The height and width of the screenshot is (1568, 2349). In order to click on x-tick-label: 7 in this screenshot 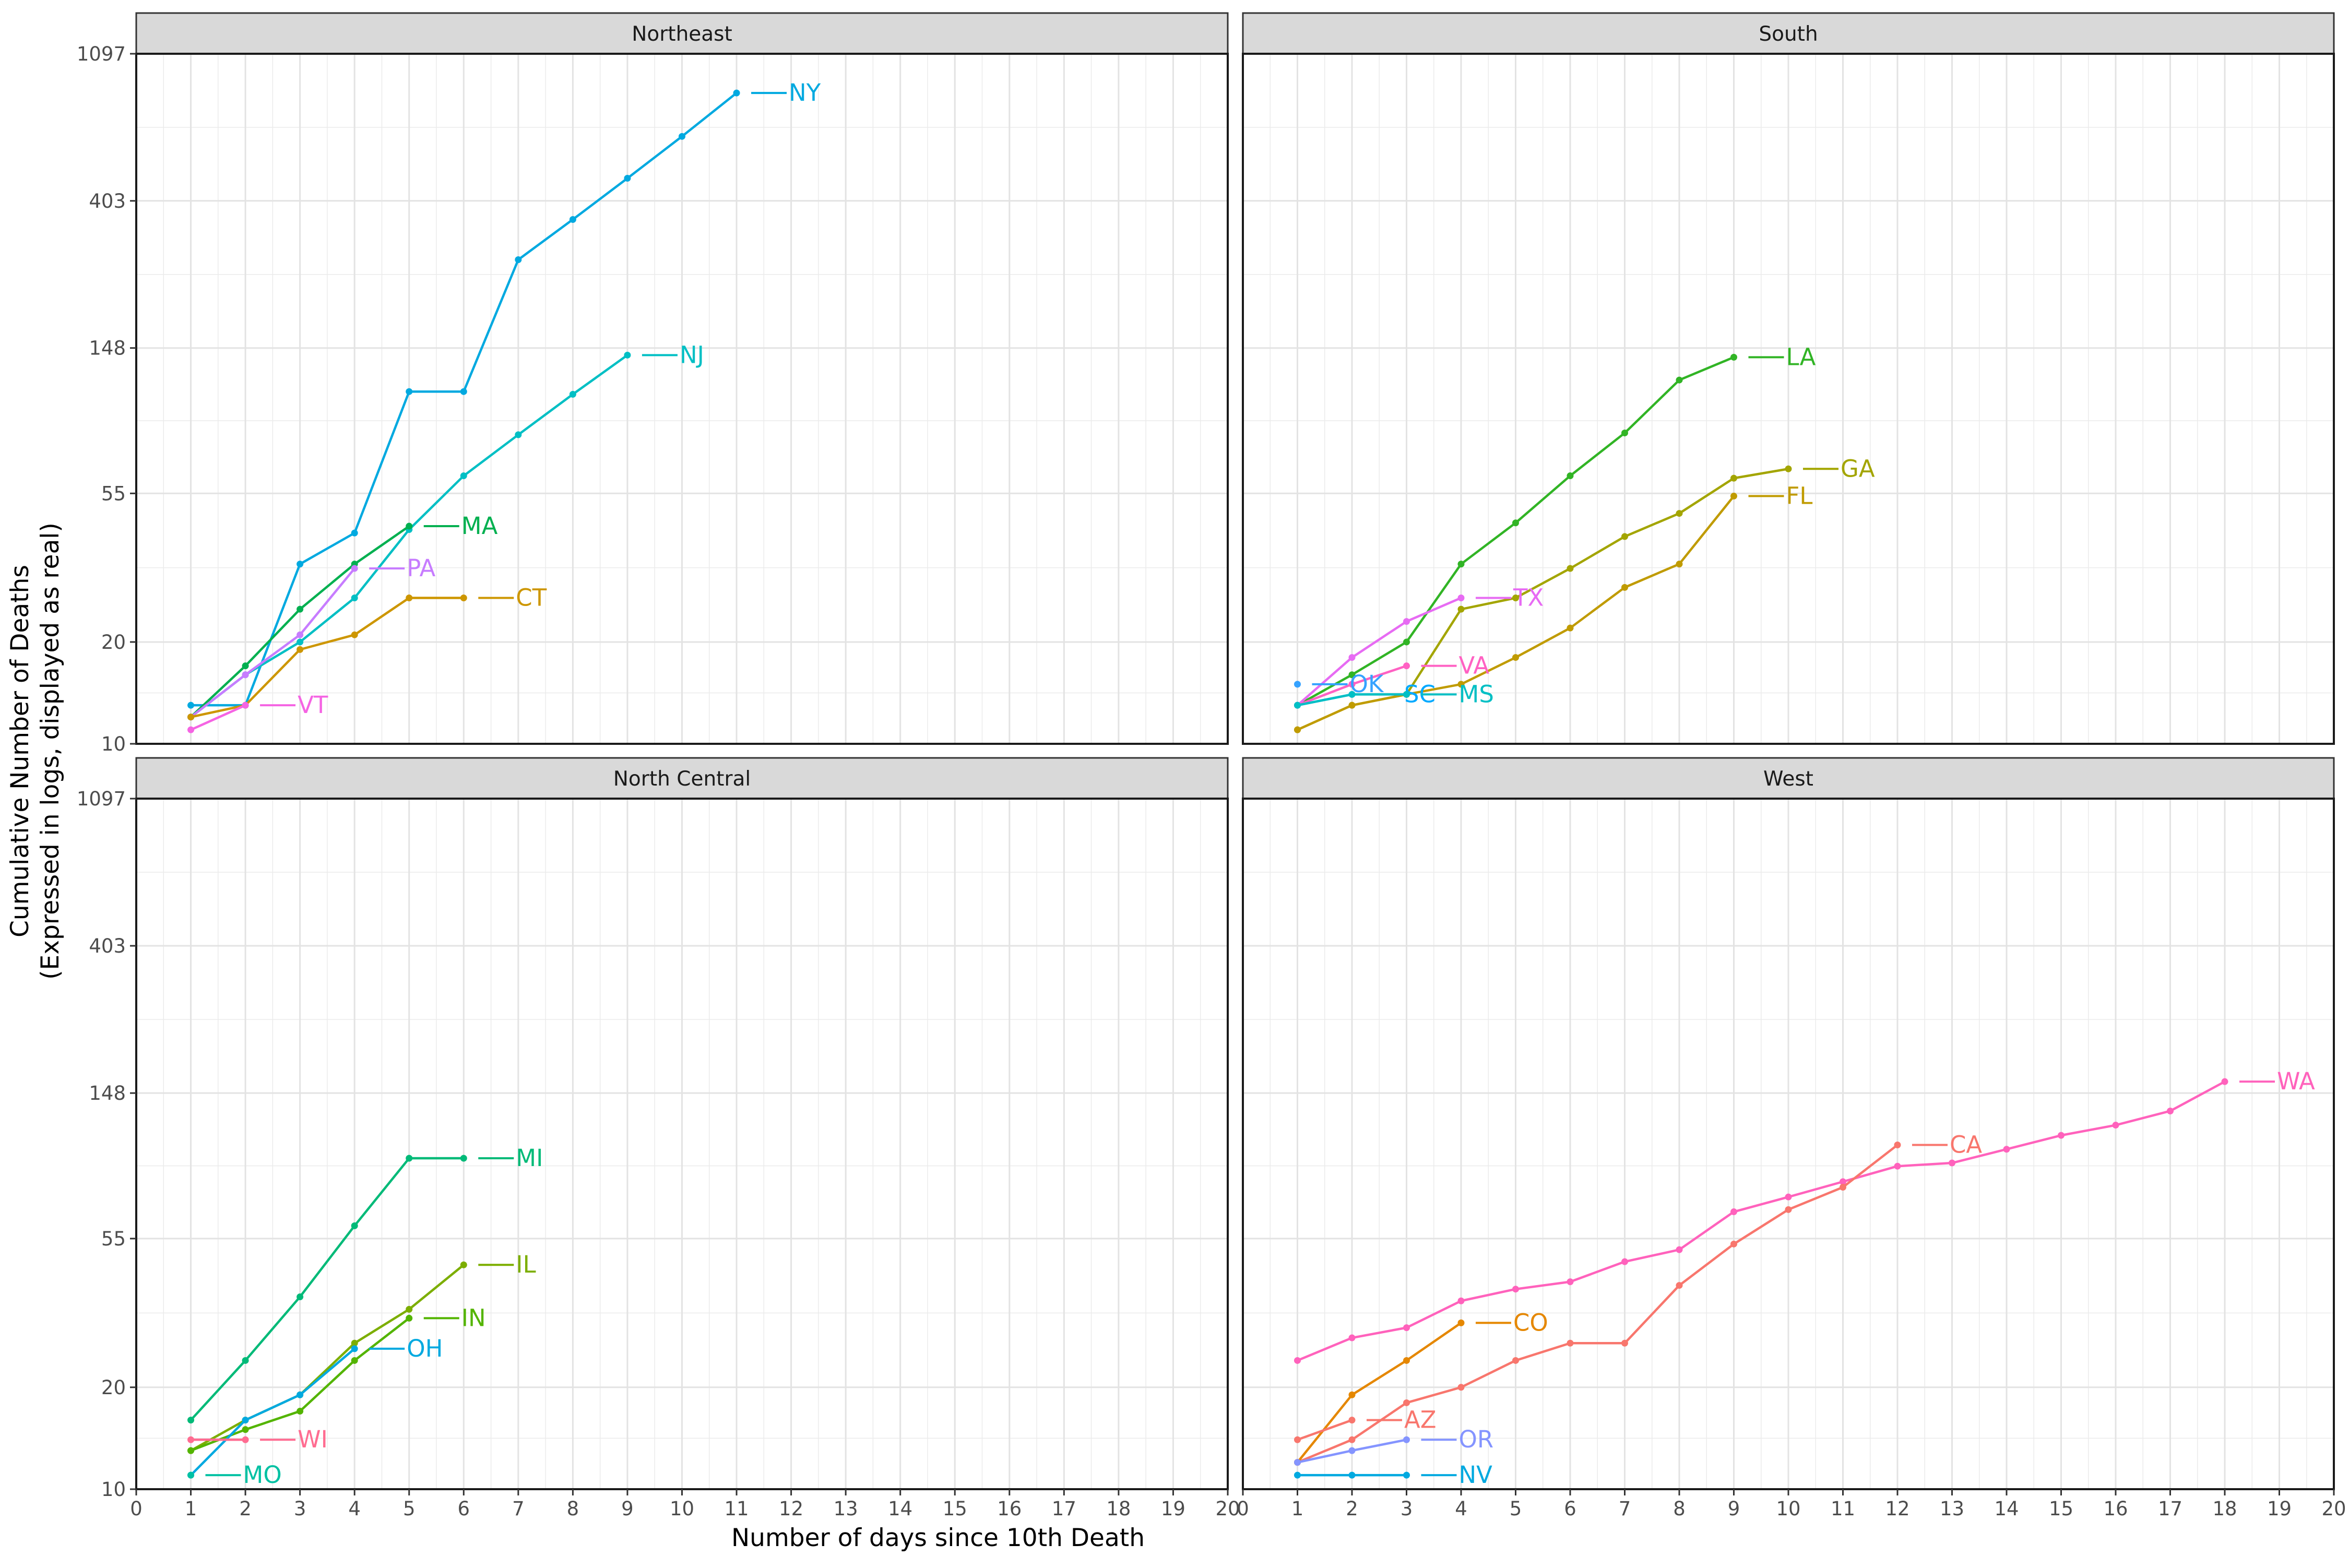, I will do `click(1625, 1509)`.